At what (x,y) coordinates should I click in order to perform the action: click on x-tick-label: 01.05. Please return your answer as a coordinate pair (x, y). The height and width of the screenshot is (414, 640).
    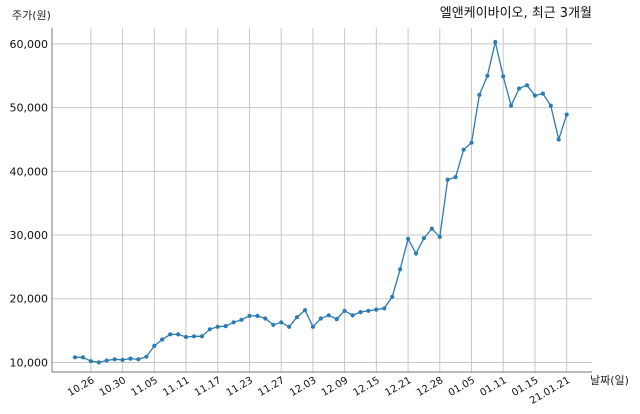
    Looking at the image, I should click on (462, 387).